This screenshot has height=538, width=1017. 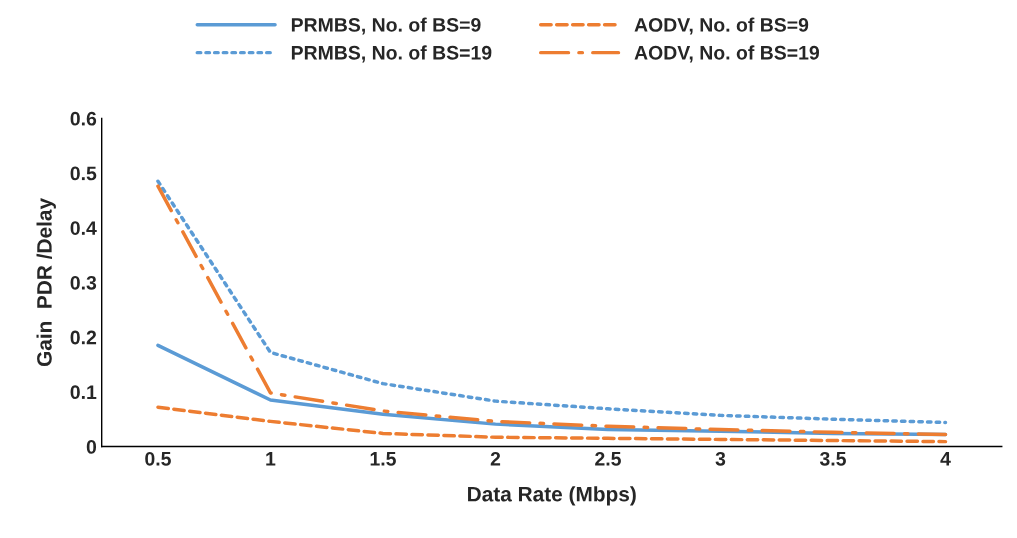 What do you see at coordinates (83, 228) in the screenshot?
I see `y-tick-label: 0.4` at bounding box center [83, 228].